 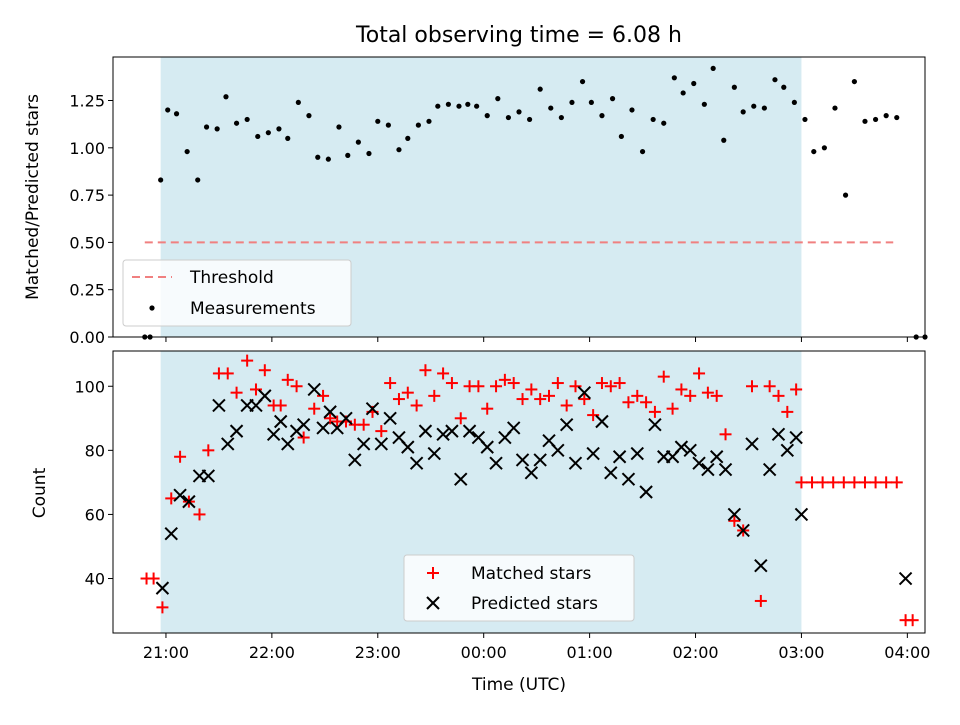 What do you see at coordinates (531, 574) in the screenshot?
I see `legend-matched-label: Matched stars` at bounding box center [531, 574].